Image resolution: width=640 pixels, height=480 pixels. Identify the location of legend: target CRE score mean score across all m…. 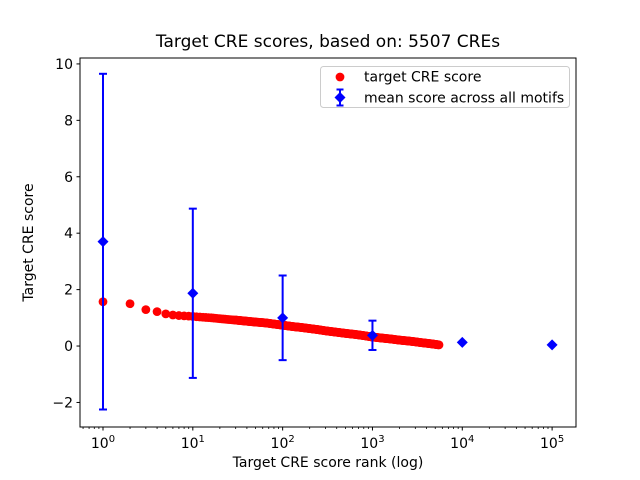
(445, 87).